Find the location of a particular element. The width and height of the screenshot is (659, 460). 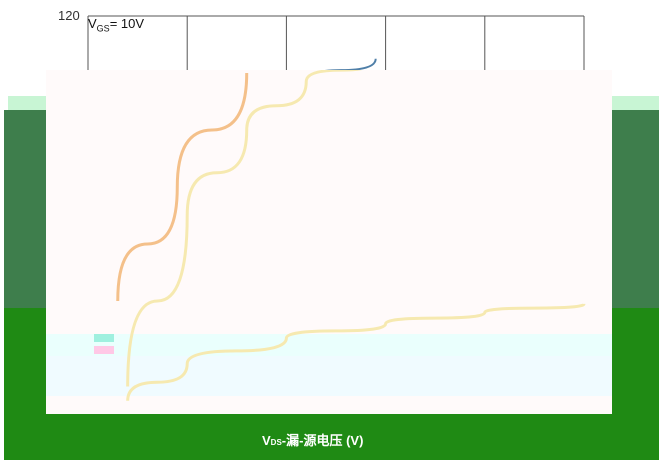

vgs-annotation-rest: = 10V is located at coordinates (127, 23).